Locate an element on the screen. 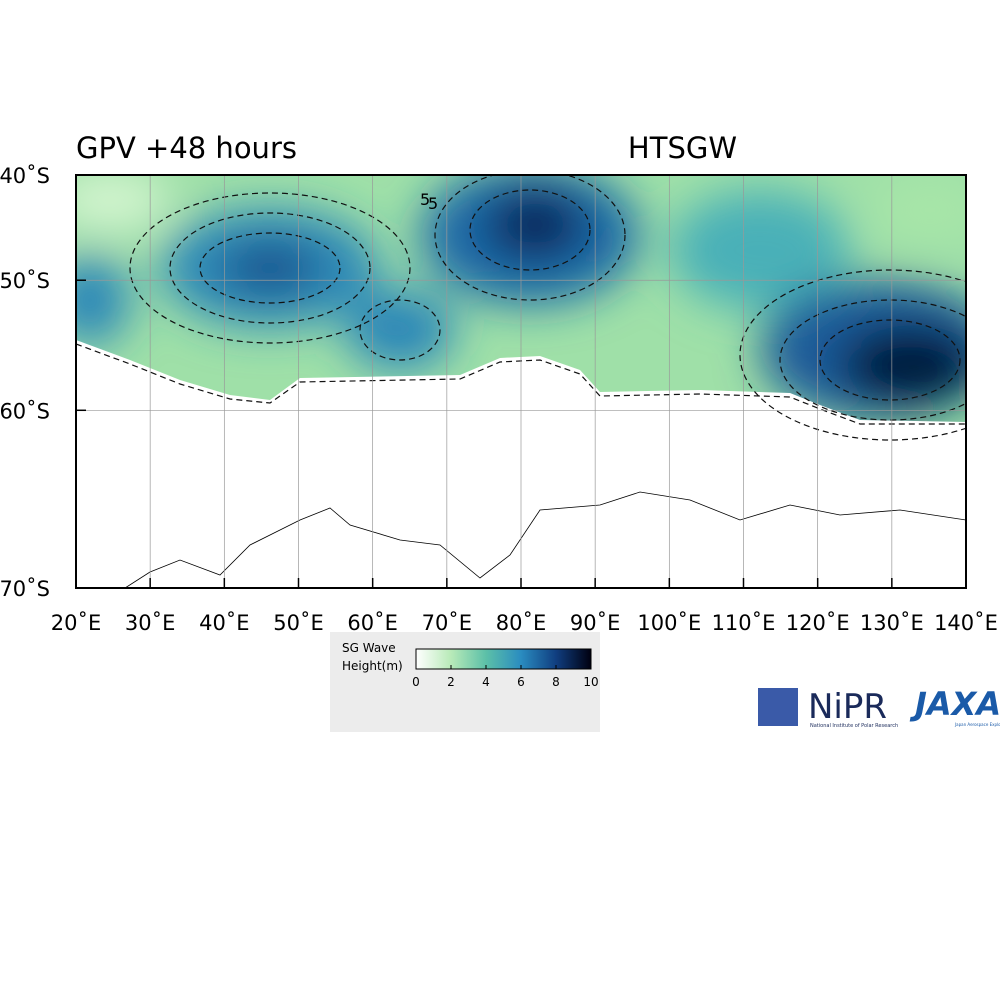  y-tick-label: 40˚S is located at coordinates (25, 176).